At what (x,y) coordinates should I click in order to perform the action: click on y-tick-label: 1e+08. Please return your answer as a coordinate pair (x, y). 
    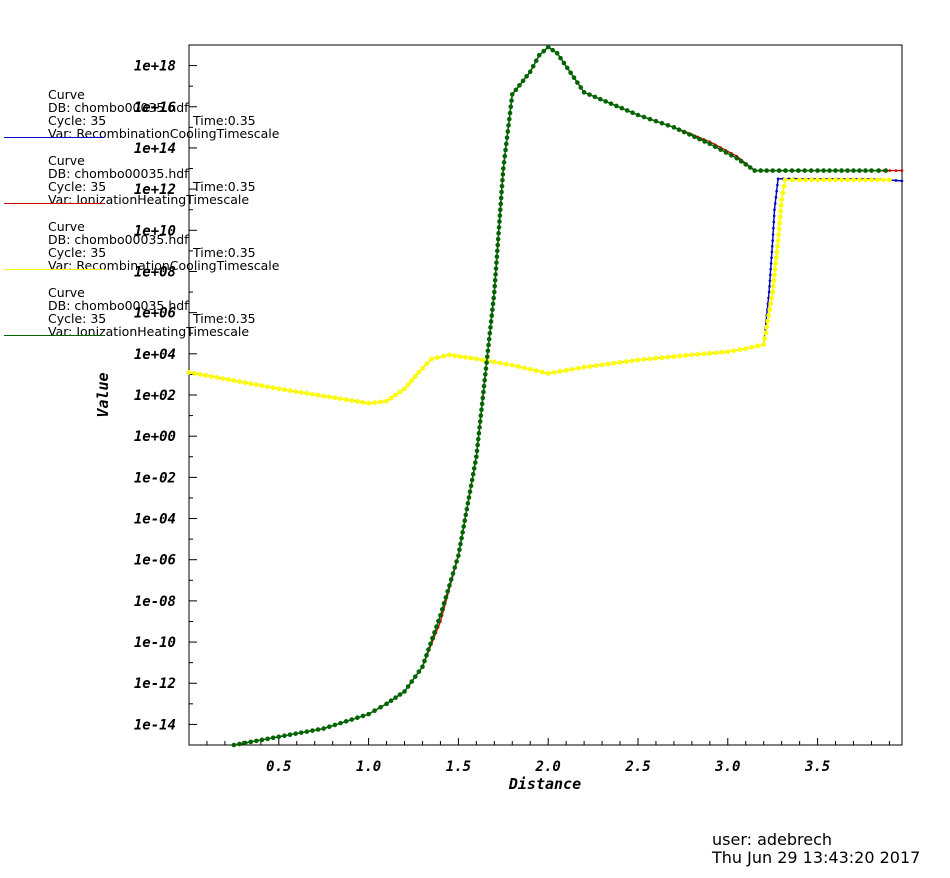
    Looking at the image, I should click on (155, 272).